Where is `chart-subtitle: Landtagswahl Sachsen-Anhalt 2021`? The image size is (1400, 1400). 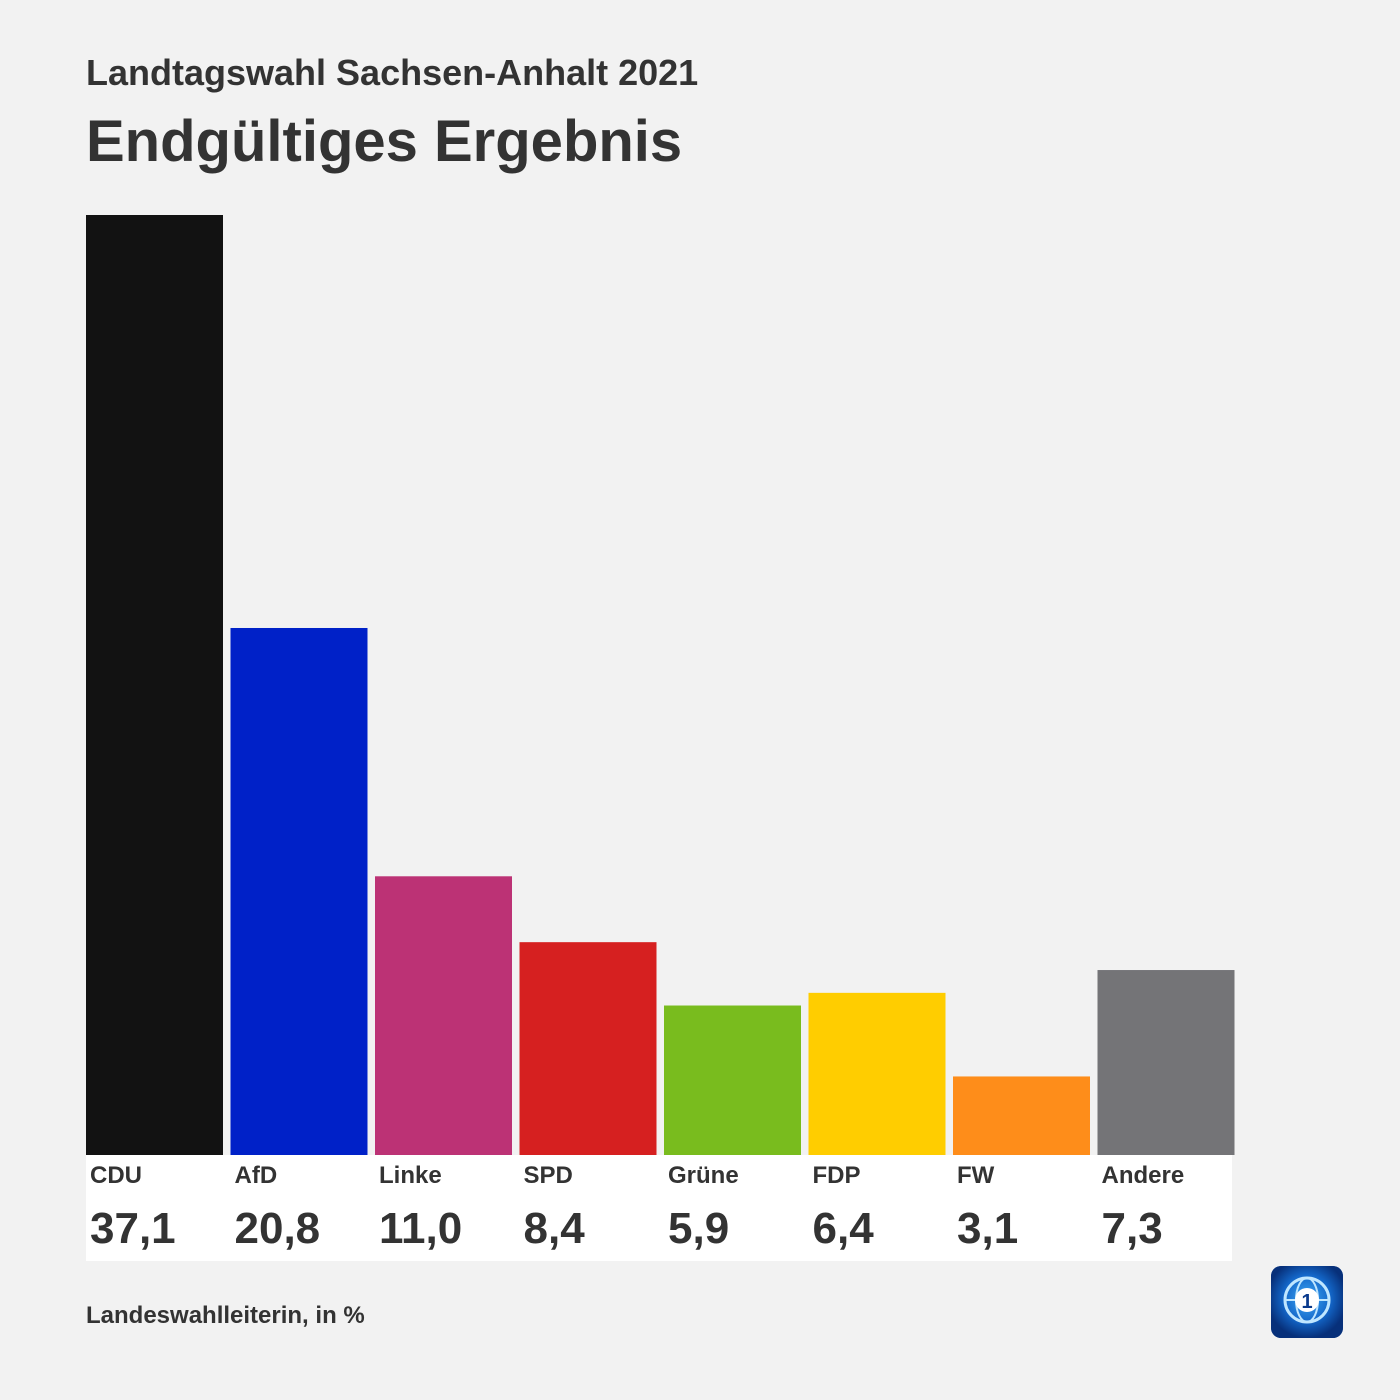
chart-subtitle: Landtagswahl Sachsen-Anhalt 2021 is located at coordinates (392, 72).